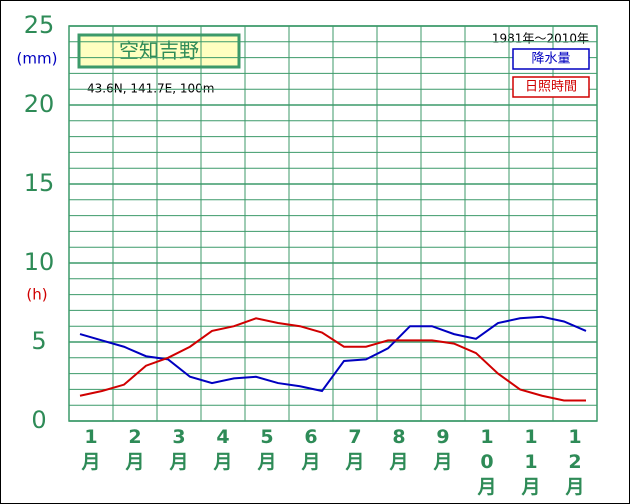 The image size is (630, 504). I want to click on x-tick-label: 10月, so click(487, 462).